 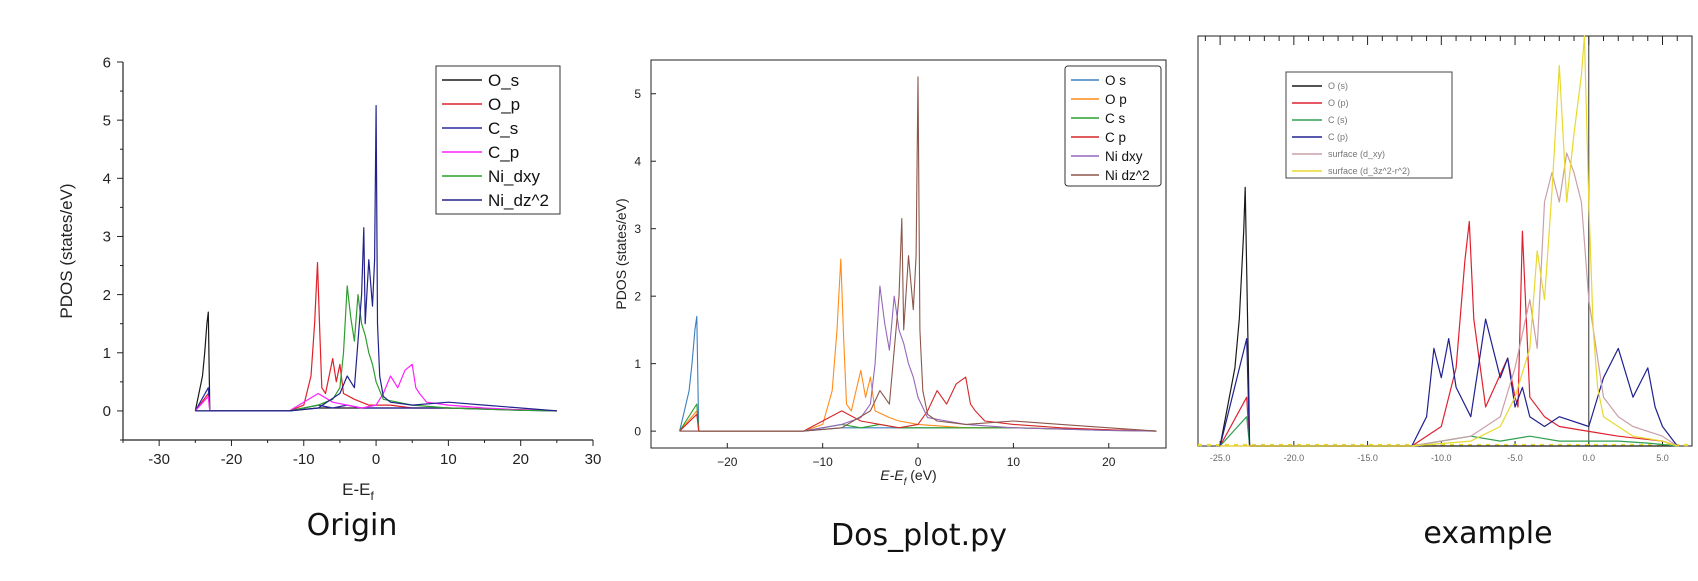 What do you see at coordinates (1488, 533) in the screenshot?
I see `caption-example: example` at bounding box center [1488, 533].